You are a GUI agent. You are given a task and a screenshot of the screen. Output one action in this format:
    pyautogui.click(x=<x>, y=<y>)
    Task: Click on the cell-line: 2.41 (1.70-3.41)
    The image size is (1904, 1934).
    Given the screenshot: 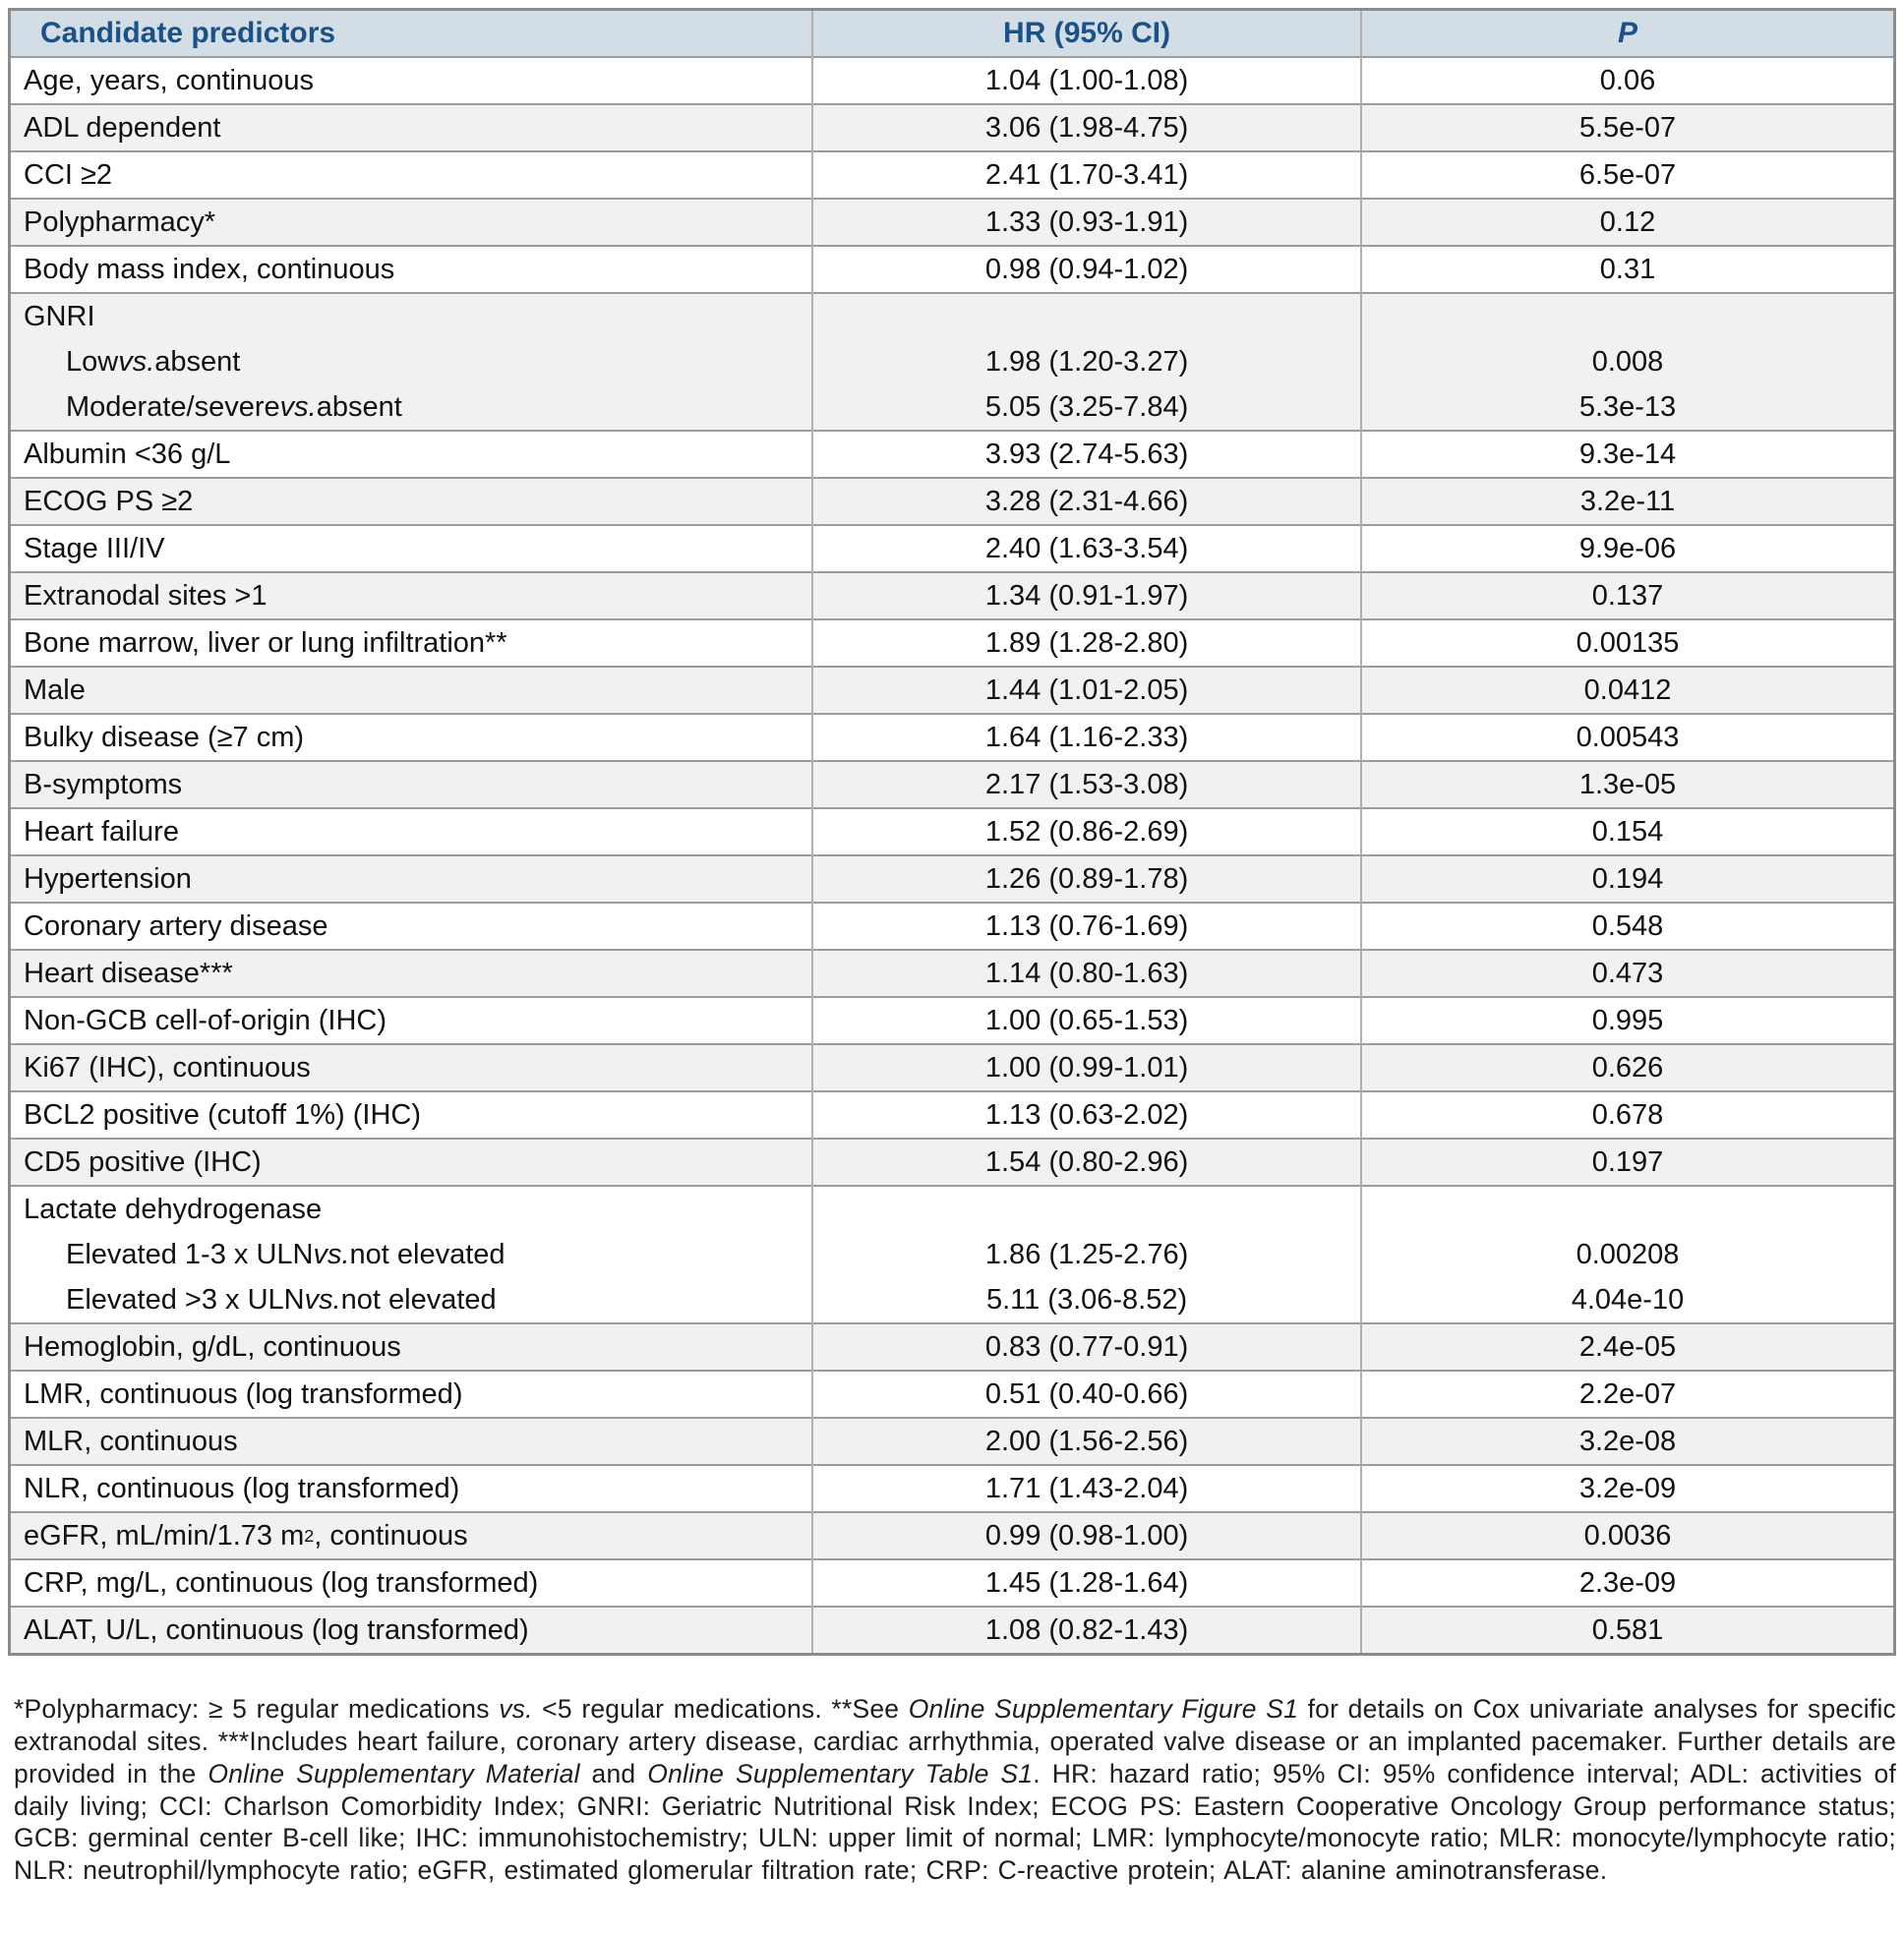 What is the action you would take?
    pyautogui.click(x=1086, y=174)
    